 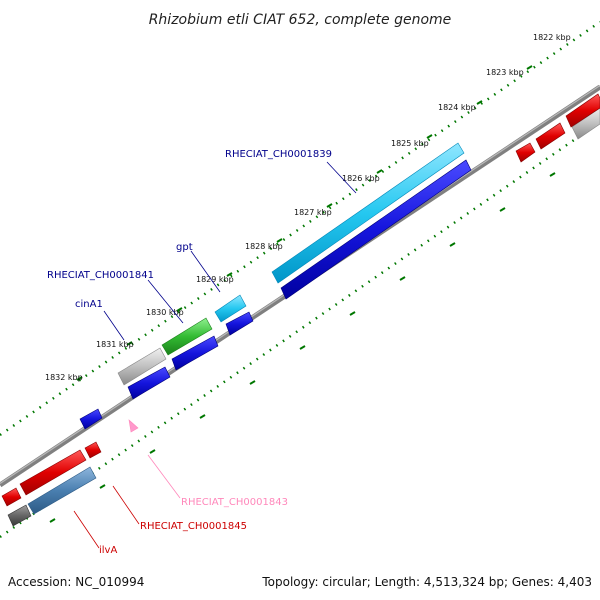 I want to click on tick-label: 1831 kbp, so click(x=115, y=344).